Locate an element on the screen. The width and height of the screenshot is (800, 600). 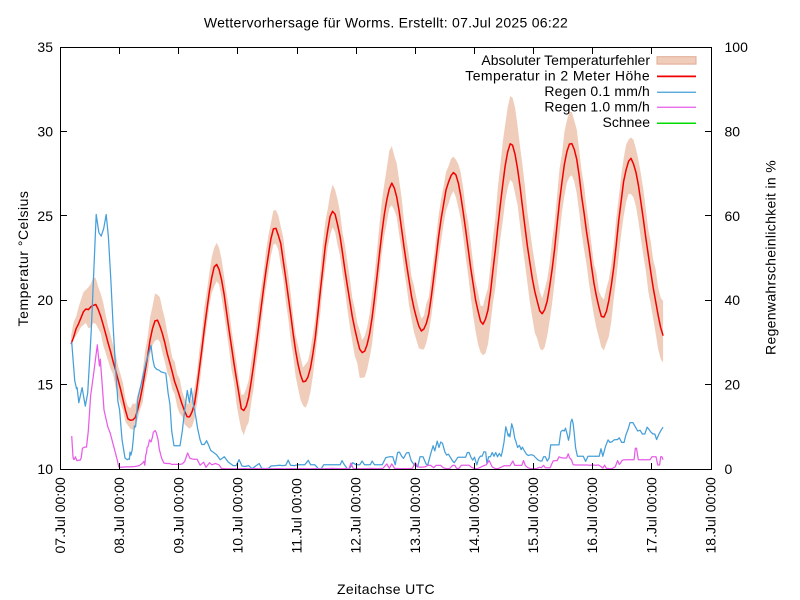
svg-text: 15.Jul 00:00 is located at coordinates (533, 515).